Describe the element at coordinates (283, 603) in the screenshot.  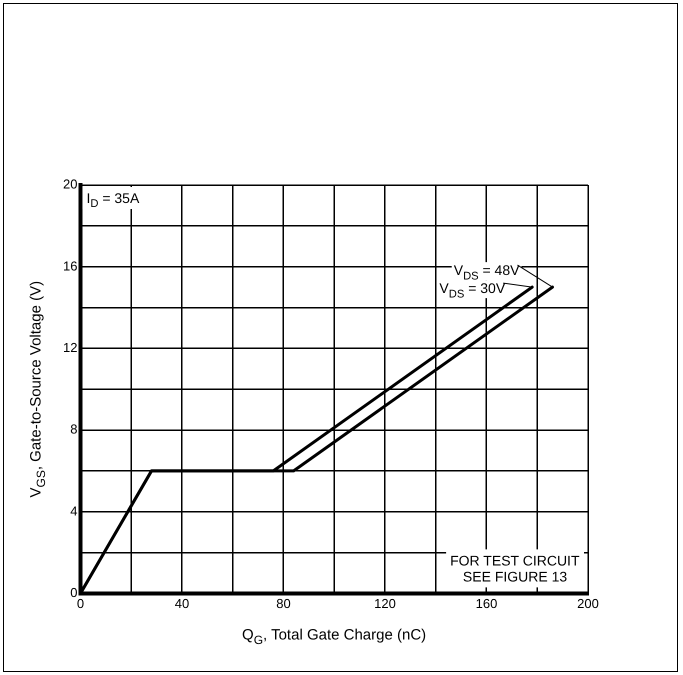
I see `x-tick-label: 80` at that location.